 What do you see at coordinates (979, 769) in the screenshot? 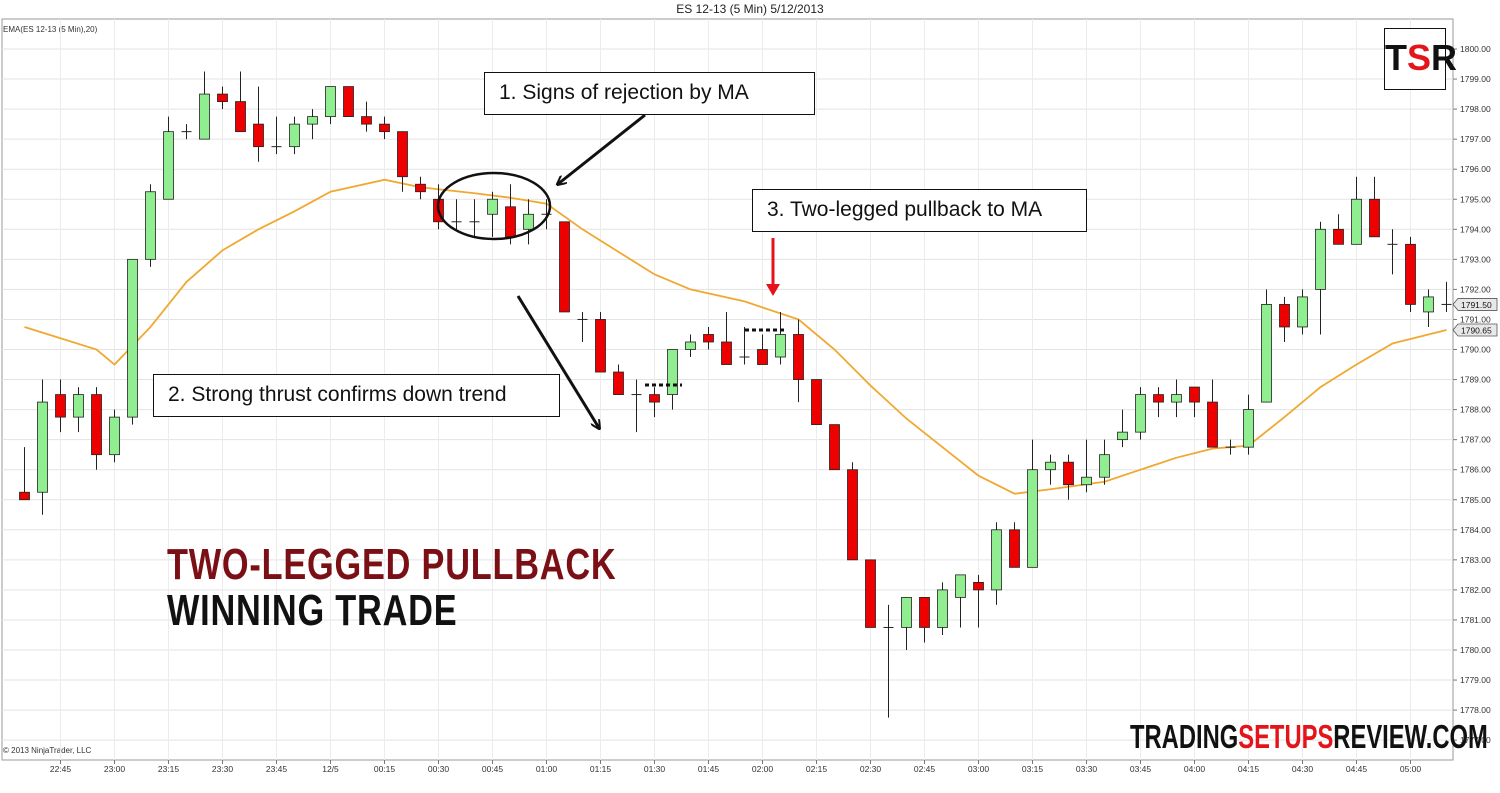
I see `x-tick-label: 03:00` at bounding box center [979, 769].